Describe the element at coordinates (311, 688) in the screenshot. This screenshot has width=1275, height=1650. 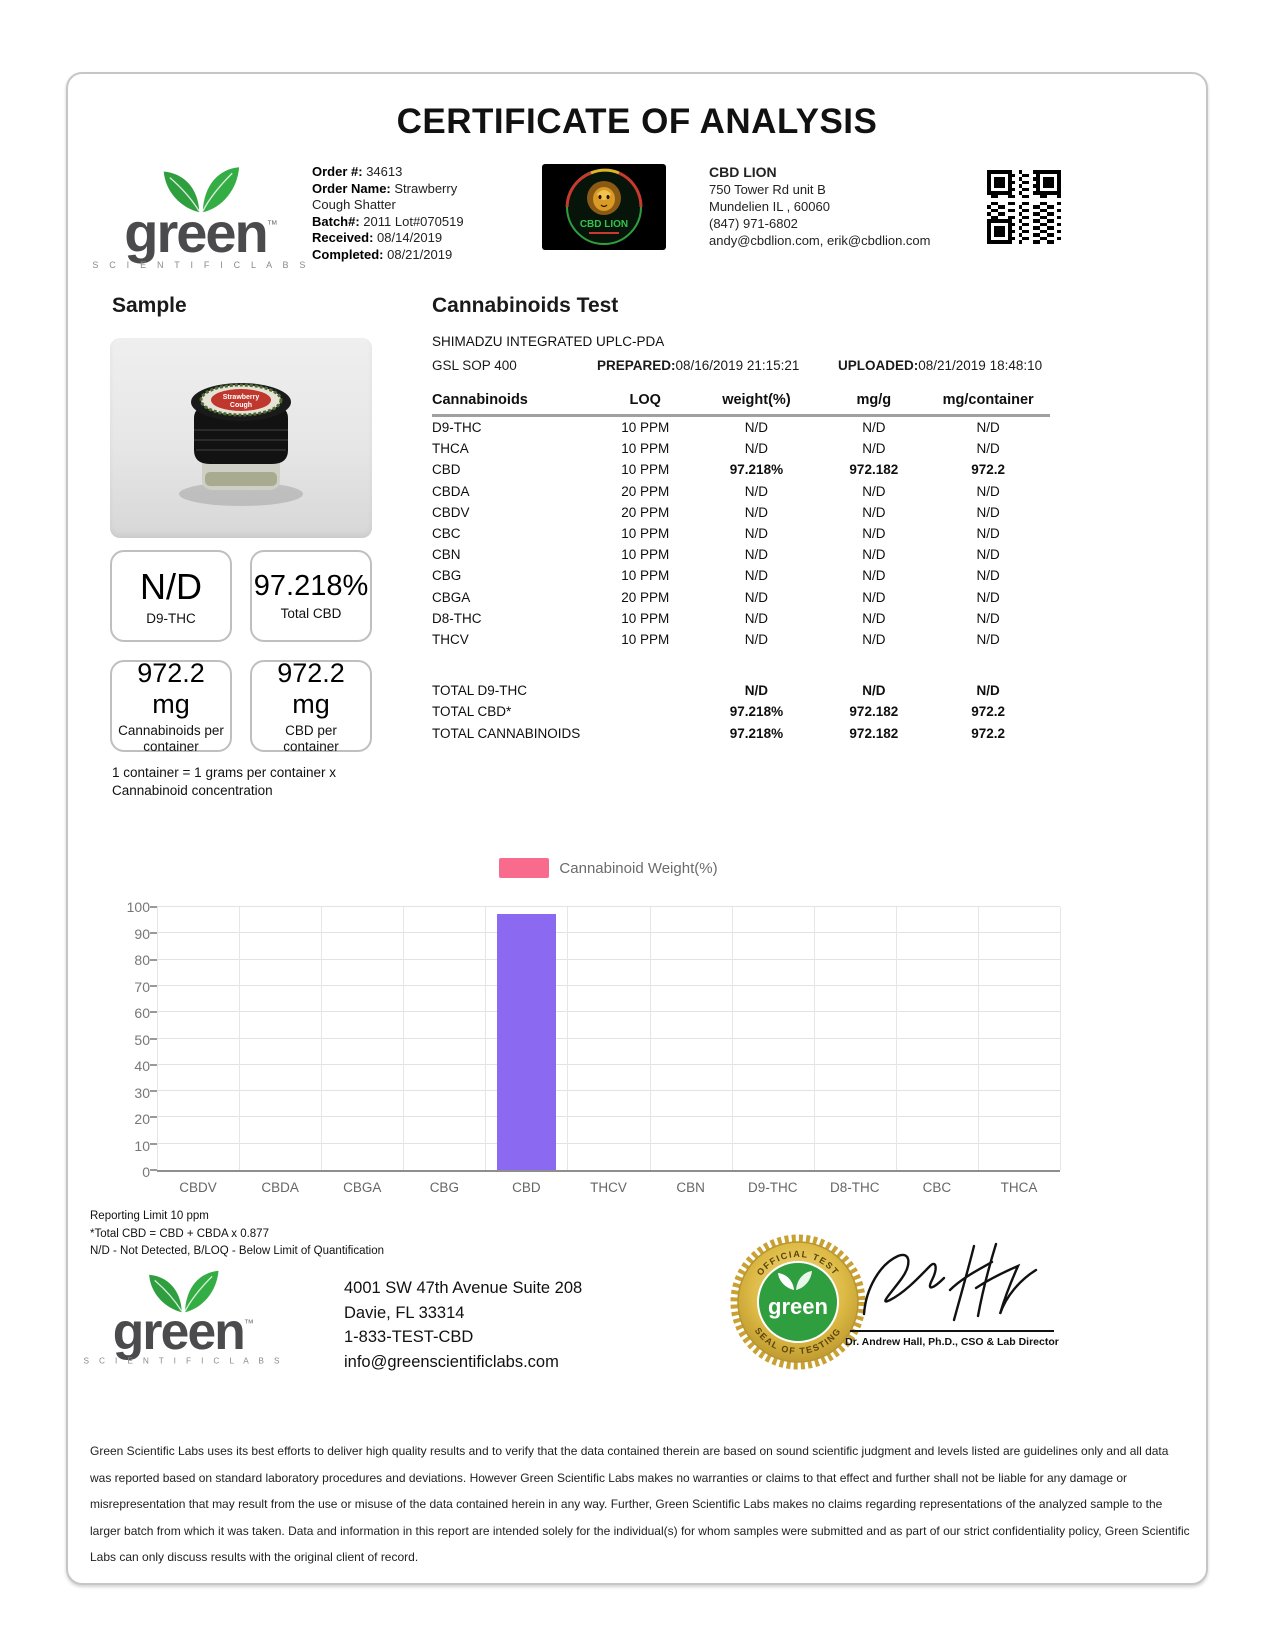
I see `stat-value: 972.2 mg` at that location.